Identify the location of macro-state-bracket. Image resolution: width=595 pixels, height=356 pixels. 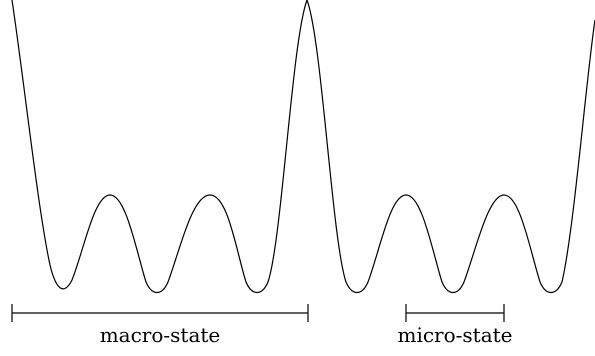
(160, 313).